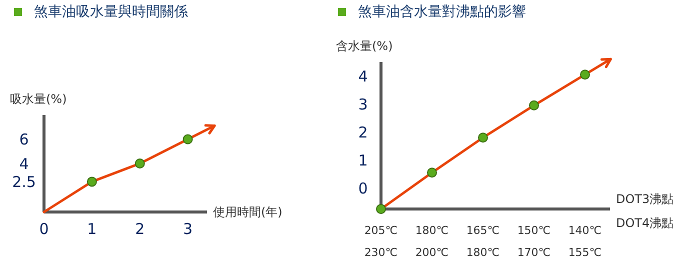  I want to click on y-tick-label: 2, so click(363, 132).